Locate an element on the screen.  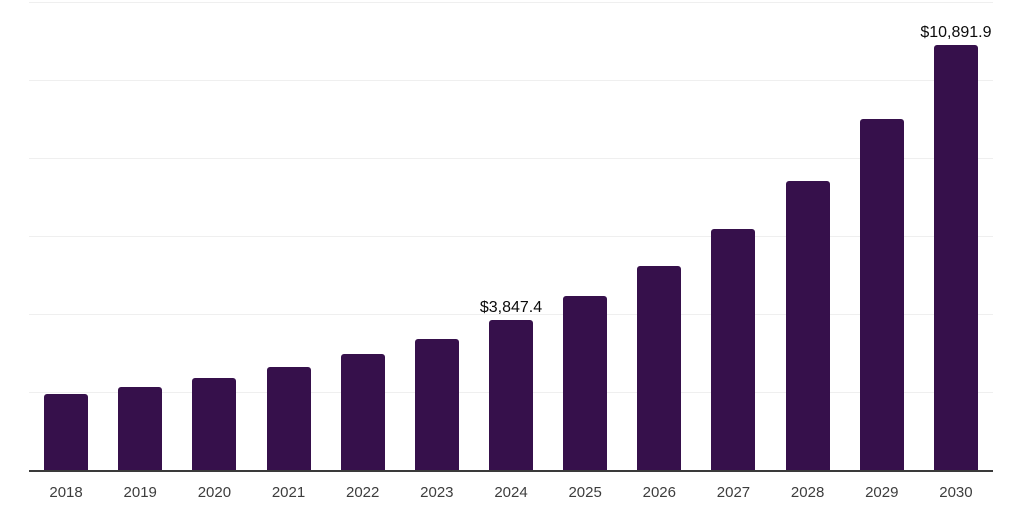
bar-2027 is located at coordinates (733, 349).